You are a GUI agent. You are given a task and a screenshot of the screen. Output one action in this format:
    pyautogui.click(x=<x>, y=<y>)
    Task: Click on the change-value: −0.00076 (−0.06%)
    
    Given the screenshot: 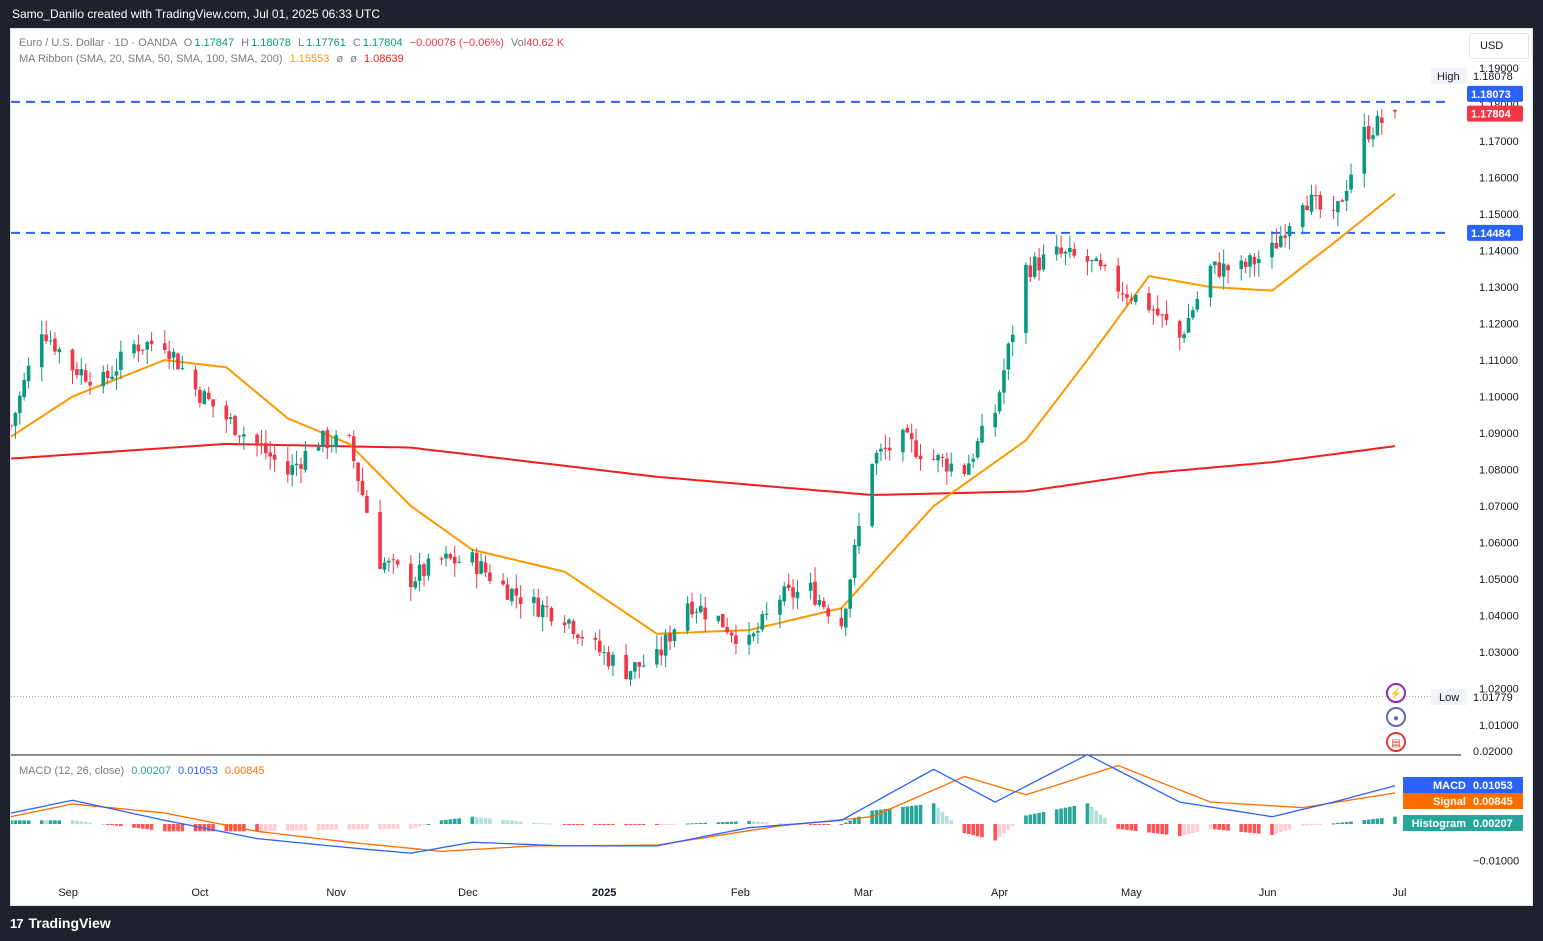 What is the action you would take?
    pyautogui.click(x=456, y=43)
    